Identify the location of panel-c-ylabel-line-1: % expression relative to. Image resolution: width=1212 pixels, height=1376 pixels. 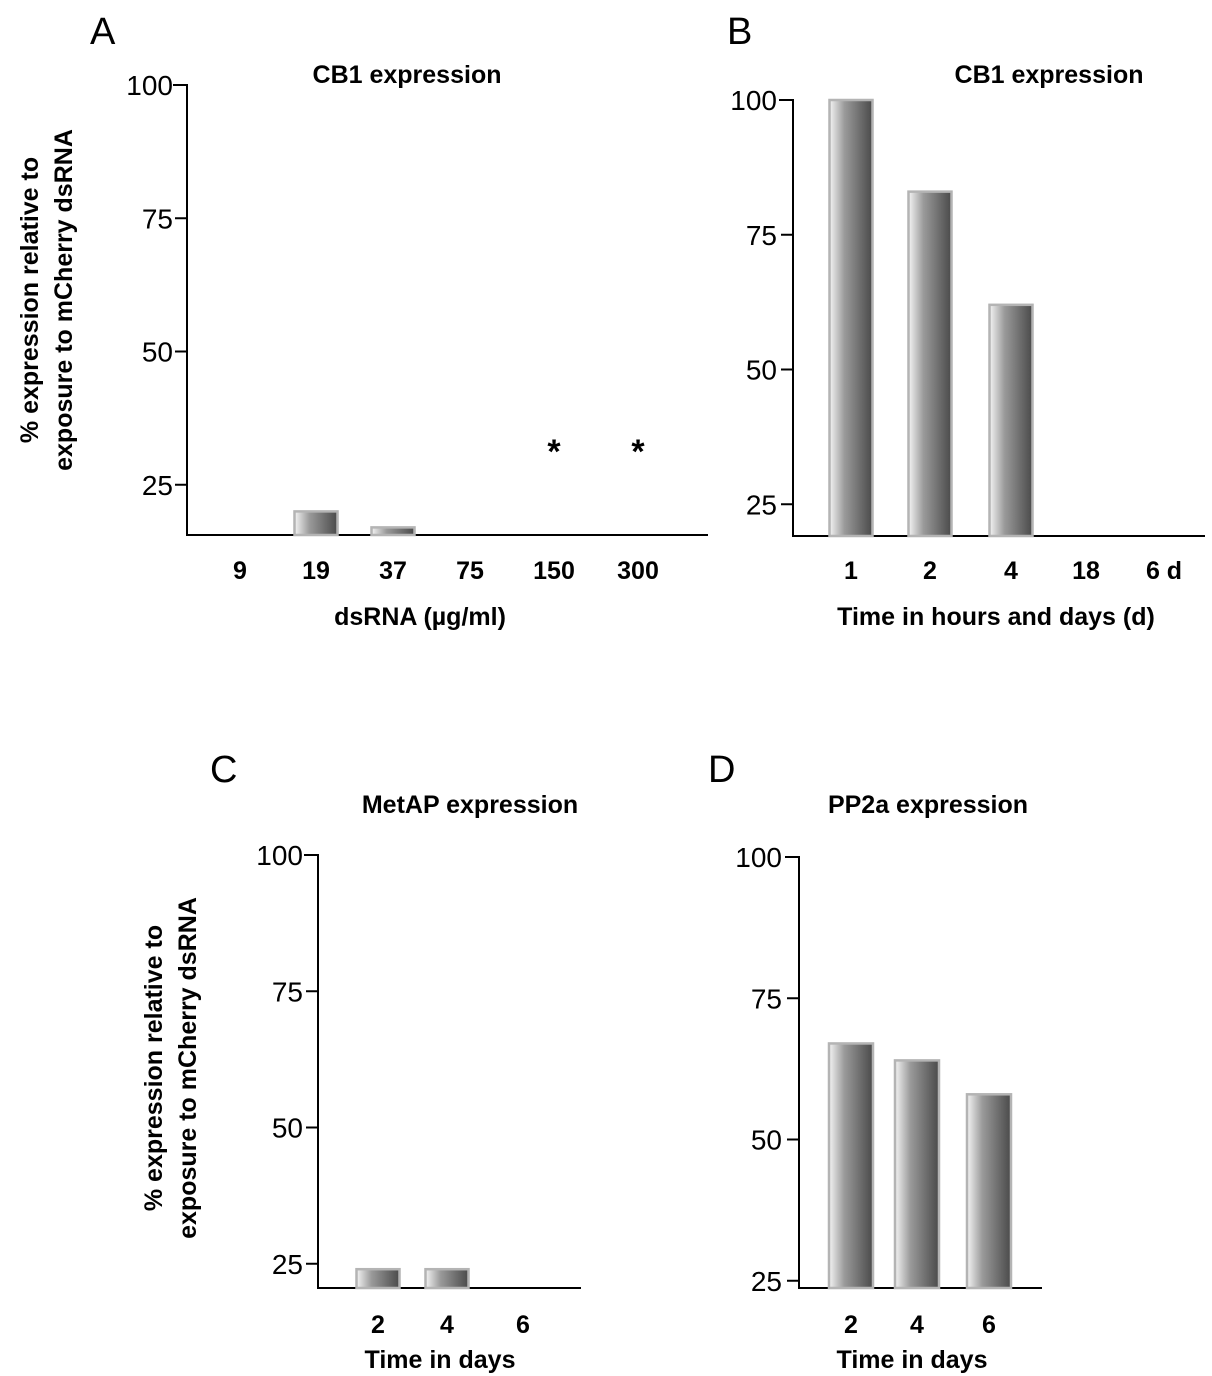
(154, 1068).